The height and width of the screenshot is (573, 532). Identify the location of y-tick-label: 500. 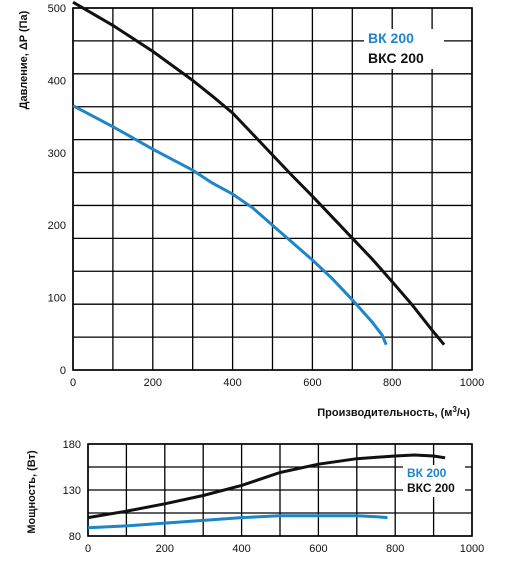
(57, 9).